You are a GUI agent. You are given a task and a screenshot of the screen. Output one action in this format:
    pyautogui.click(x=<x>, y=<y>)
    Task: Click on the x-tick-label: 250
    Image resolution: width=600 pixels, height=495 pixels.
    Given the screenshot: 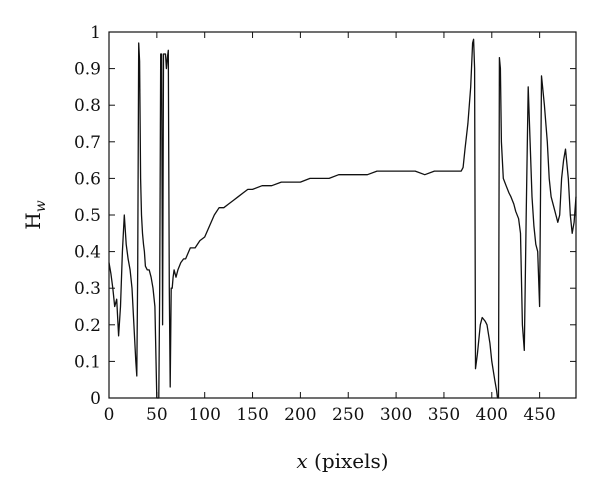 What is the action you would take?
    pyautogui.click(x=348, y=415)
    